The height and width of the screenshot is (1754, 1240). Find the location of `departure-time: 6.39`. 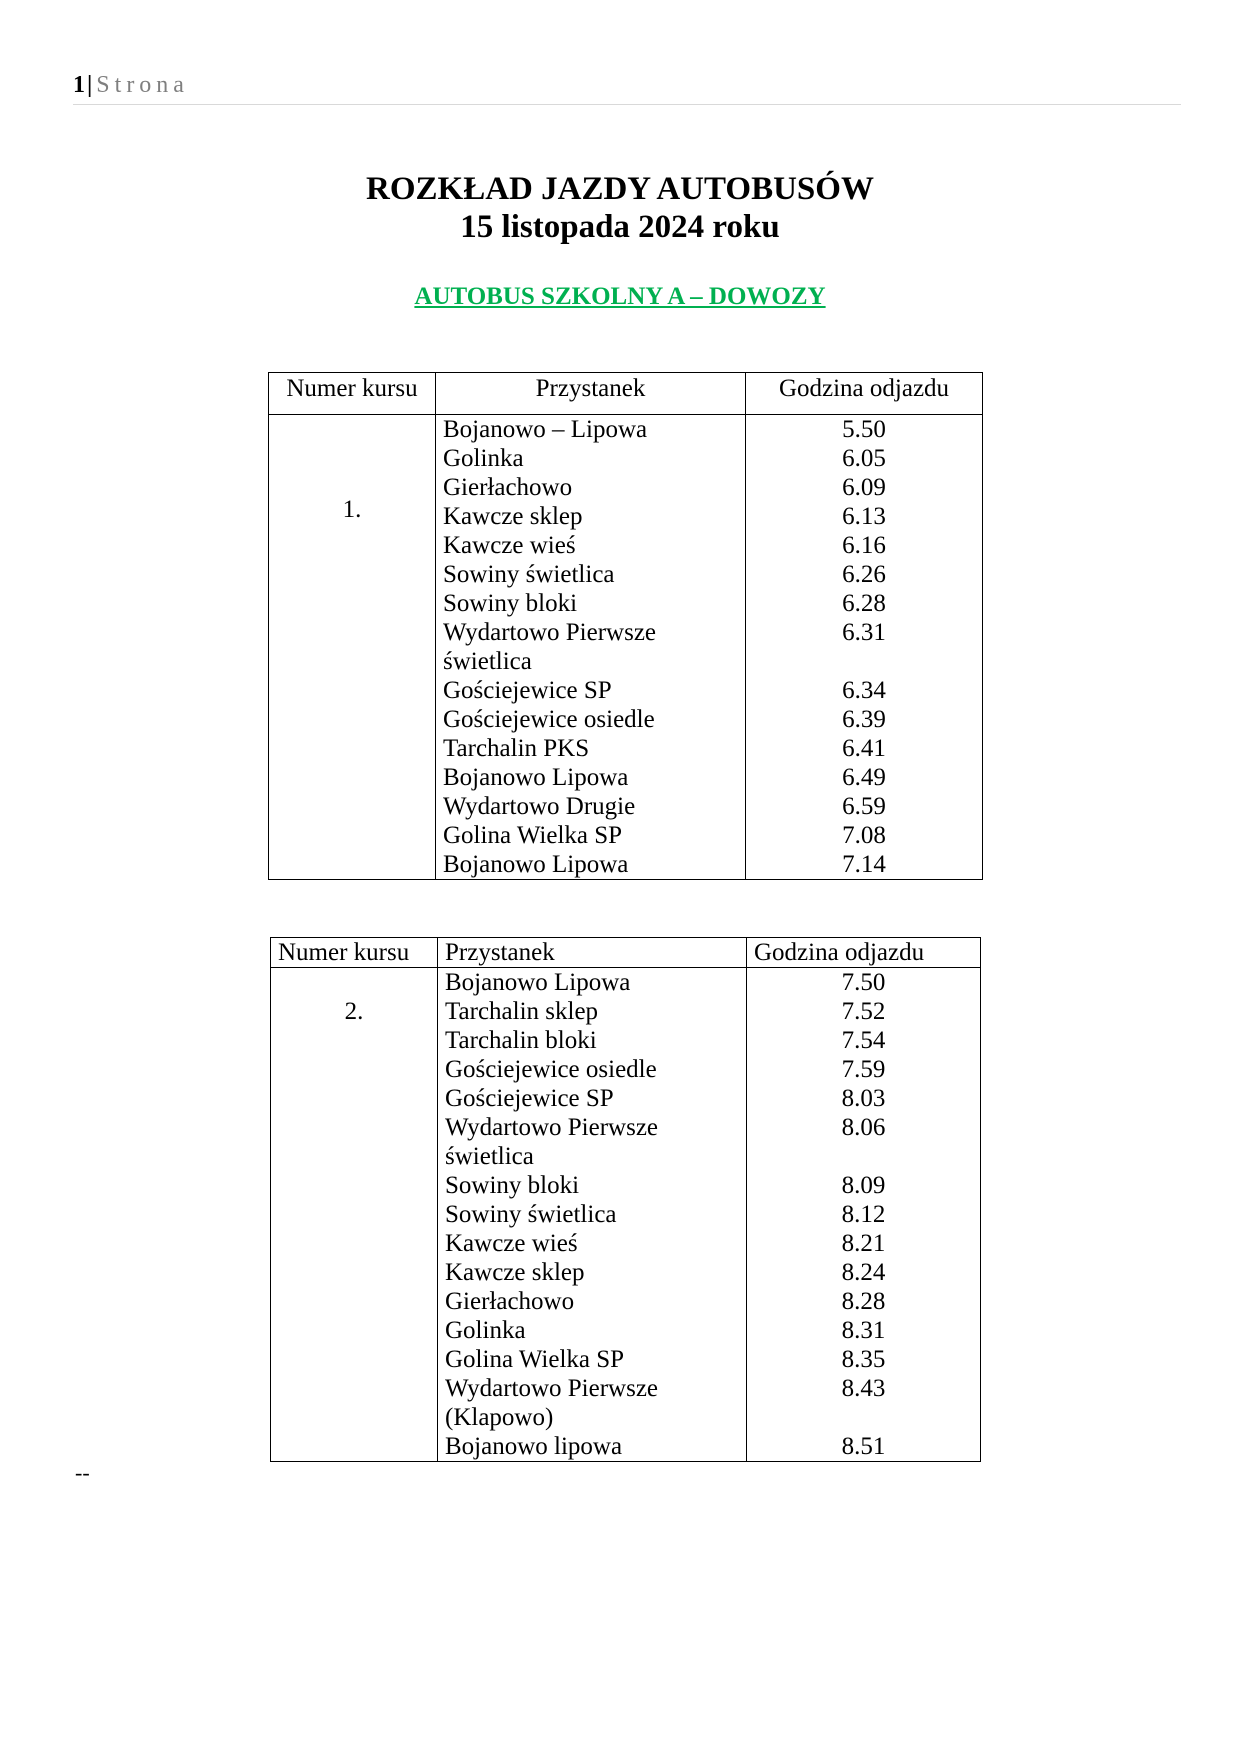

departure-time: 6.39 is located at coordinates (864, 719).